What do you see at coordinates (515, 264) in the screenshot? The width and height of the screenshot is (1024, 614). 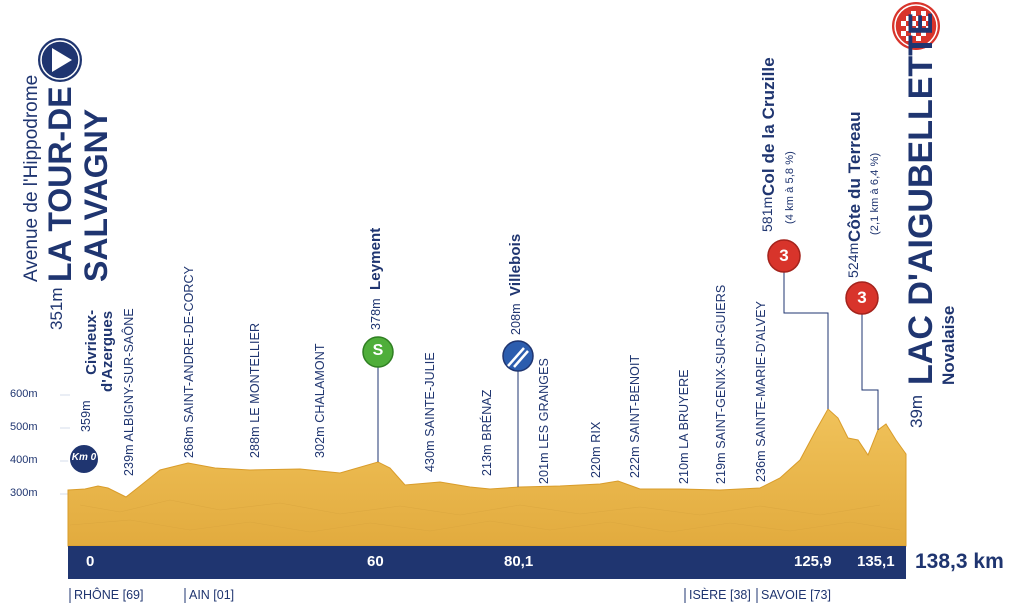 I see `place-name: Villebois` at bounding box center [515, 264].